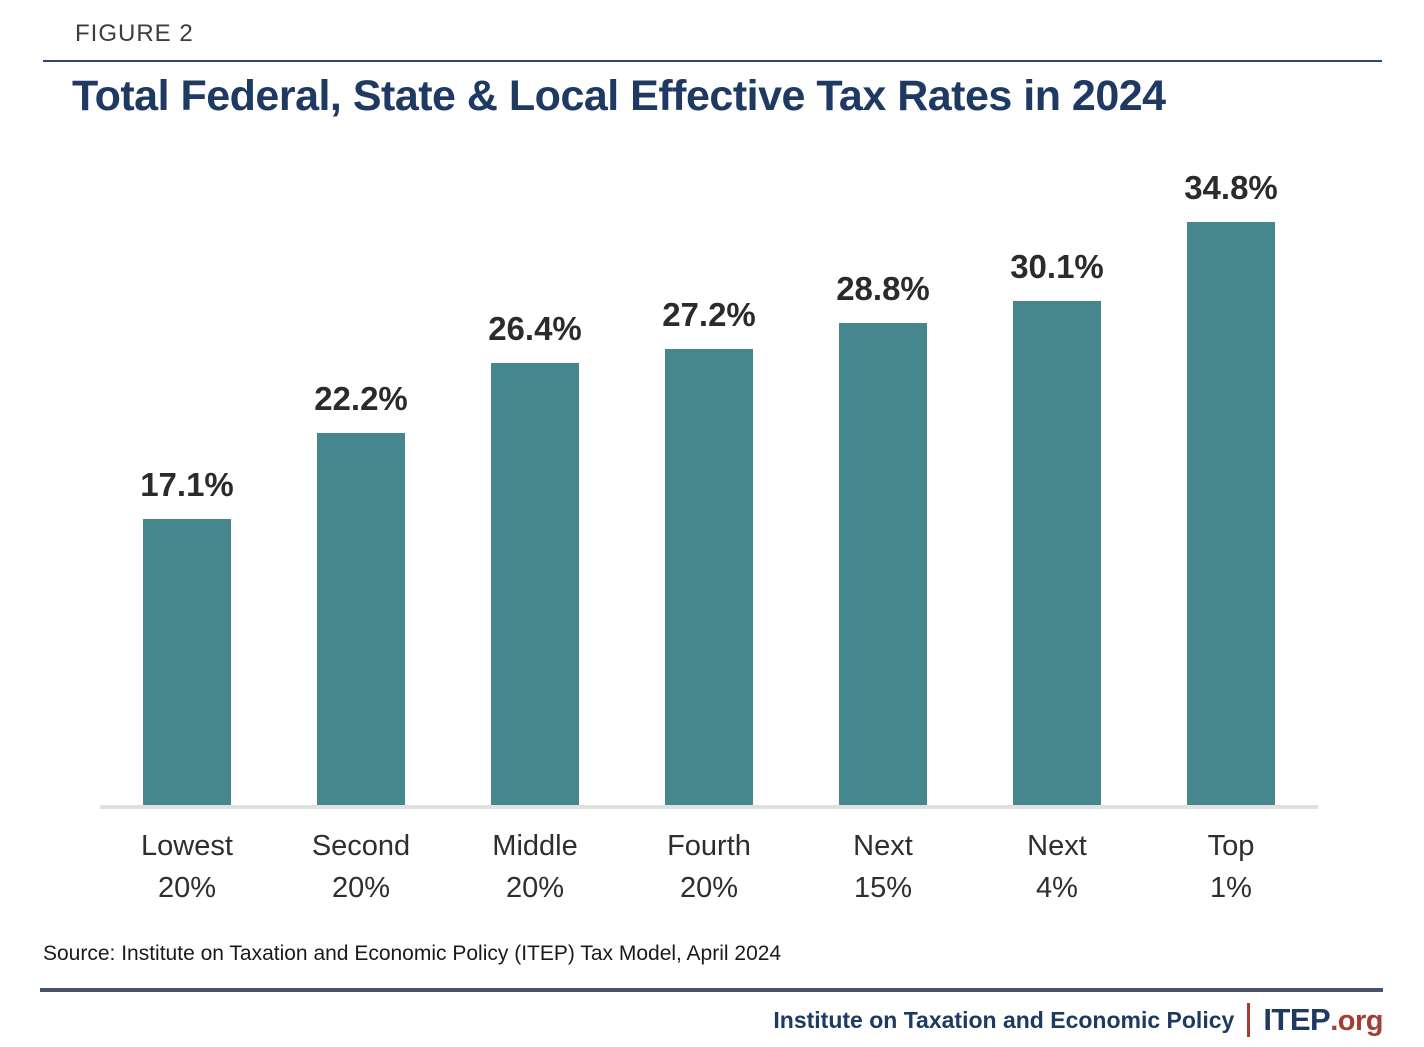 Image resolution: width=1424 pixels, height=1047 pixels. I want to click on bar-column: 34.8%, so click(1231, 487).